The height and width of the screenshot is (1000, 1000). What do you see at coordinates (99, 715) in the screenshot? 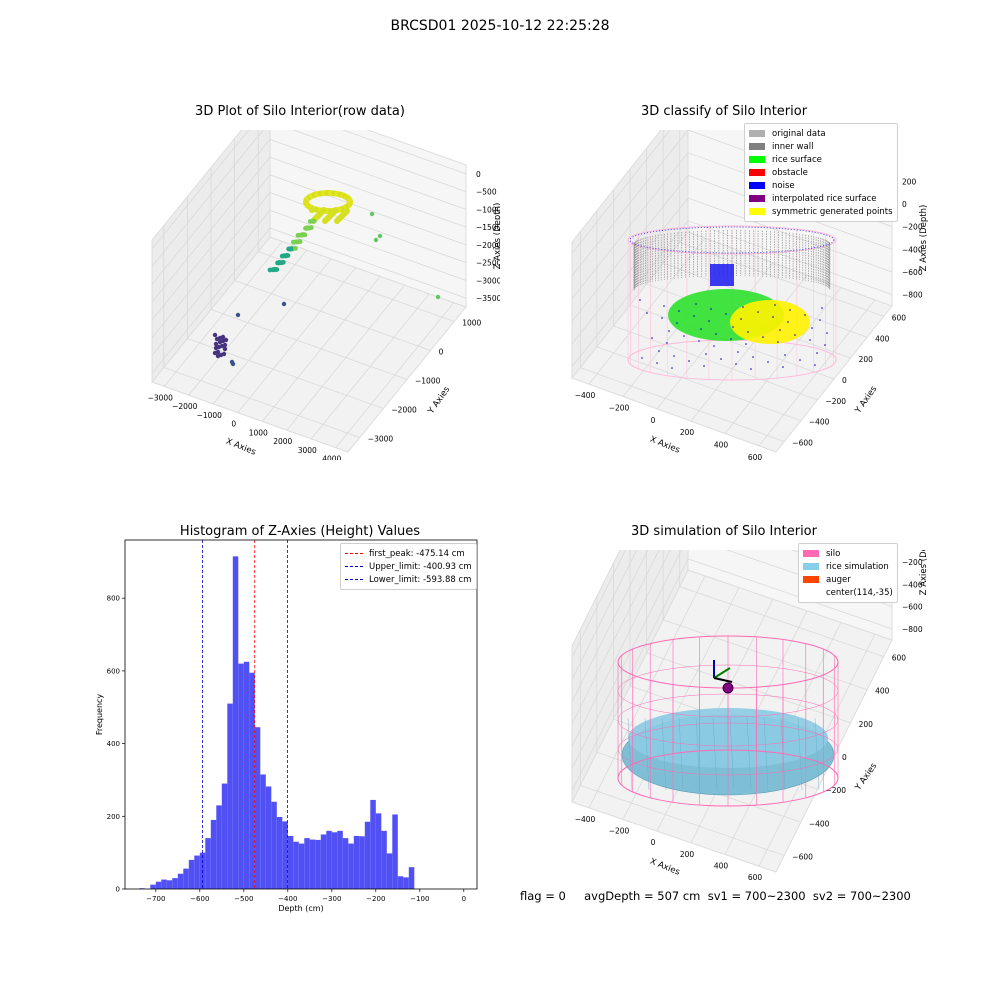
I see `y-axis-label: Frequency` at bounding box center [99, 715].